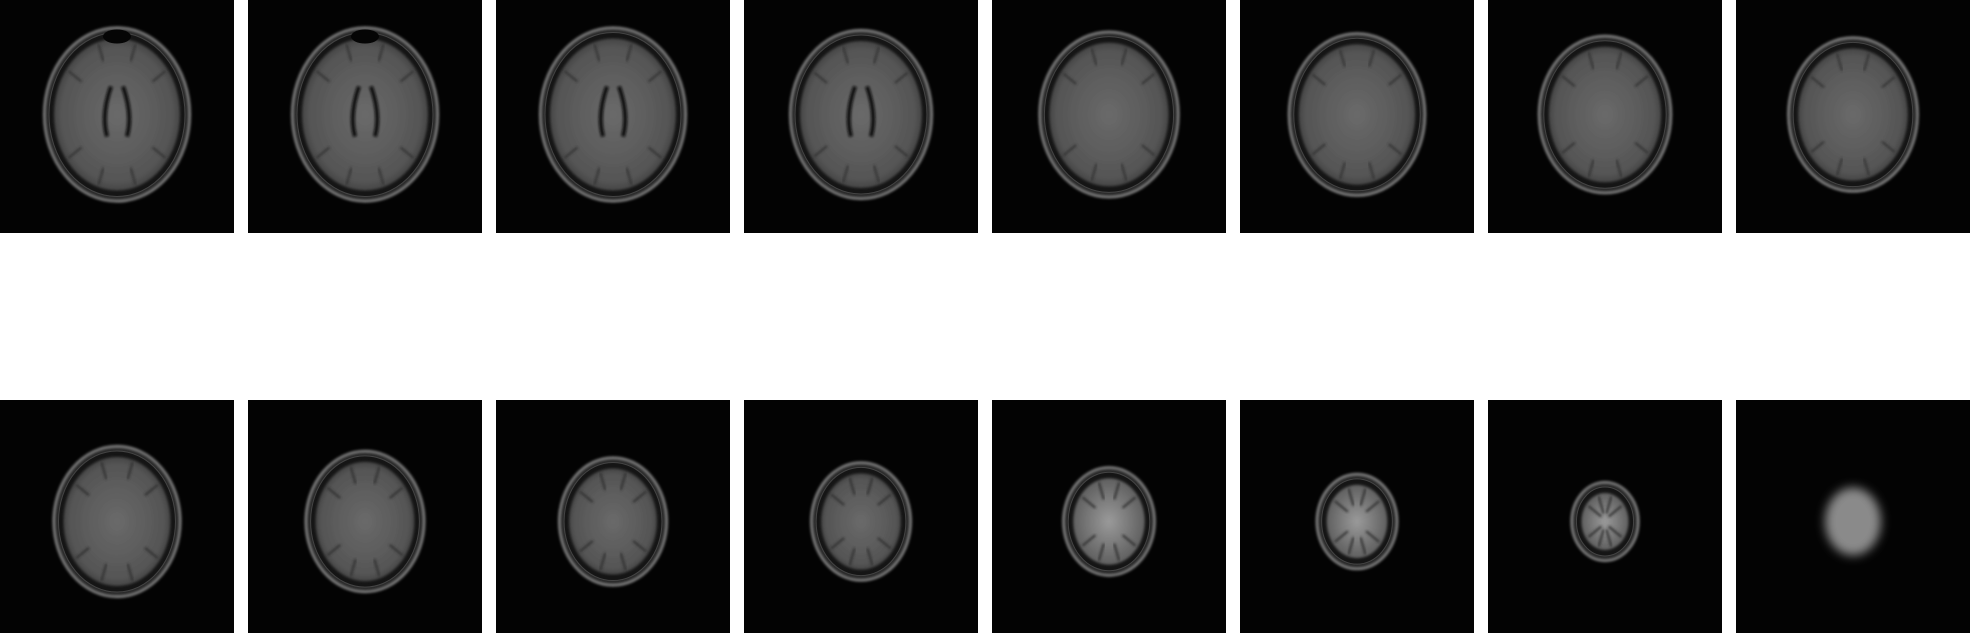 This screenshot has height=633, width=1970. I want to click on brain-blob, so click(1853, 521).